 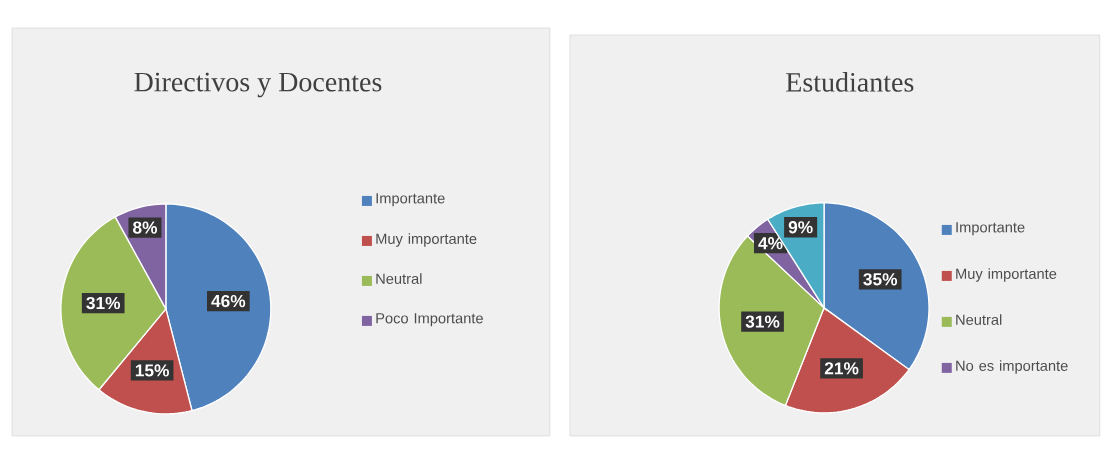 I want to click on data-label: 35%, so click(x=880, y=279).